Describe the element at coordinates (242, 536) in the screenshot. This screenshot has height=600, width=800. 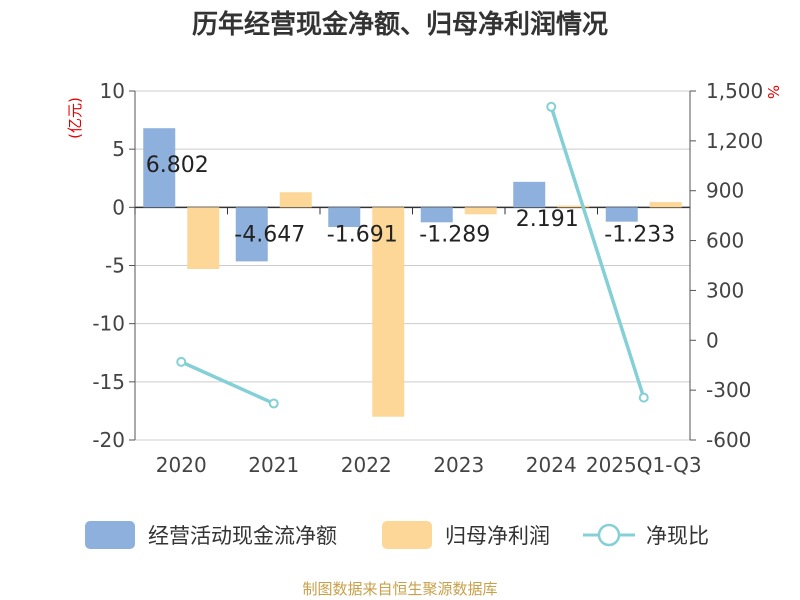
I see `legend-label-cash-flow: 经营活动现金流净额` at that location.